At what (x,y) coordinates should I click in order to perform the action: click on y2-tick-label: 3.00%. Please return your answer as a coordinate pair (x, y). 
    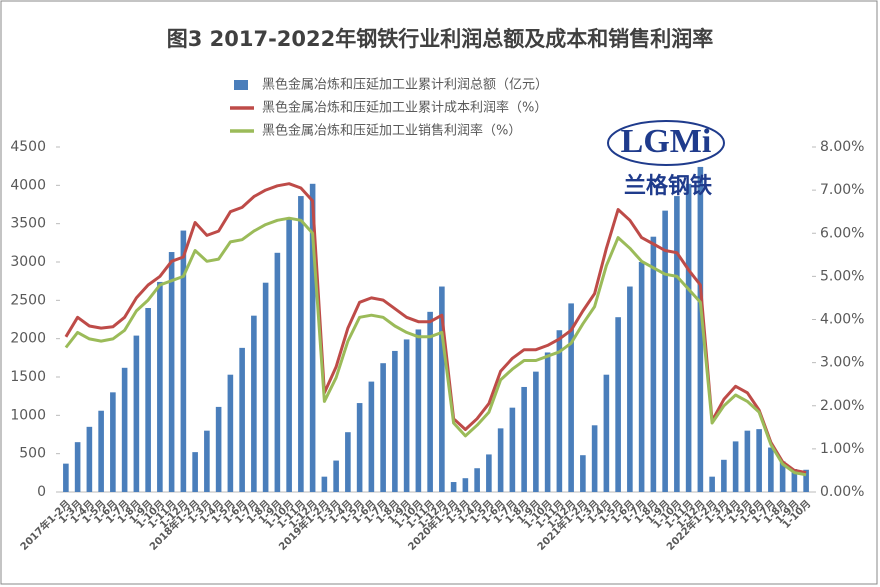
    Looking at the image, I should click on (842, 363).